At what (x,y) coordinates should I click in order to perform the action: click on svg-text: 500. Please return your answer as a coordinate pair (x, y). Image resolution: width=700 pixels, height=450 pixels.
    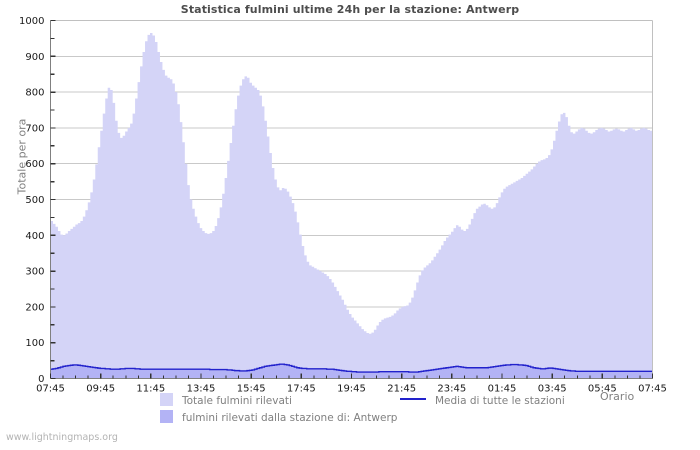
    Looking at the image, I should click on (34, 200).